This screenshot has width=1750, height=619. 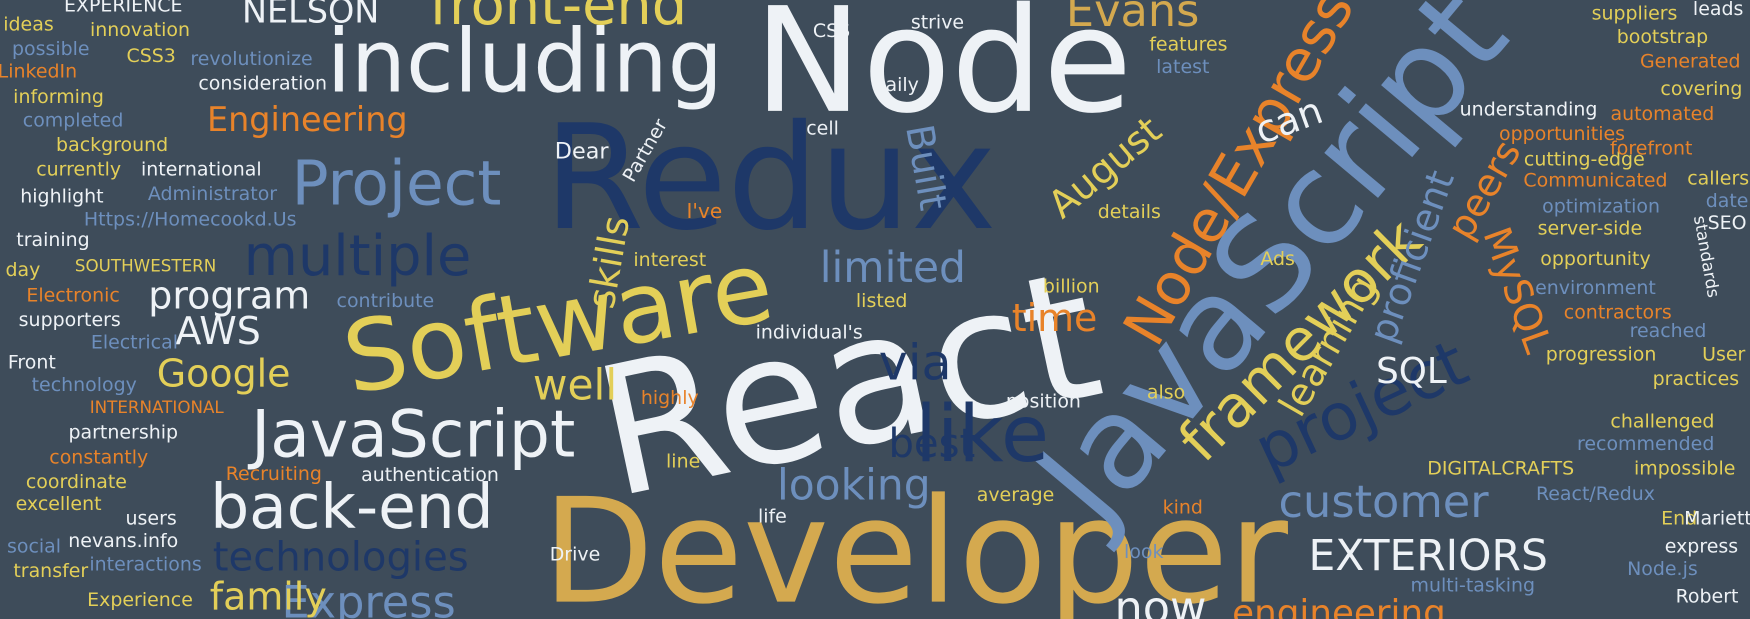 What do you see at coordinates (341, 558) in the screenshot?
I see `word: technologies` at bounding box center [341, 558].